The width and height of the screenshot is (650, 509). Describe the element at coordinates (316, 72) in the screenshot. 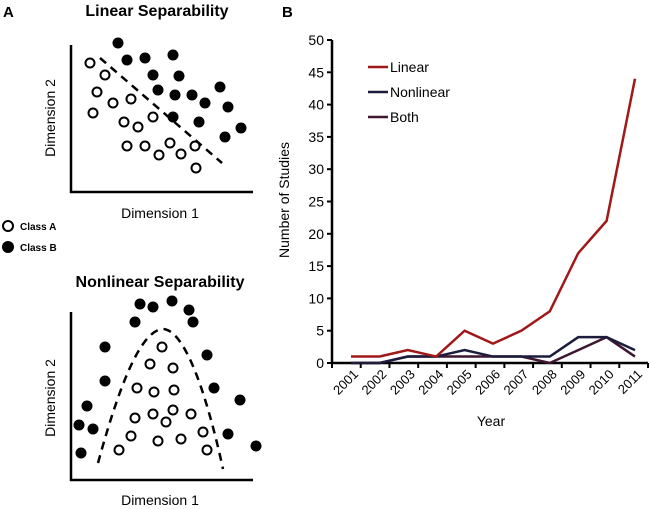

I see `y-tick-label: 45` at that location.